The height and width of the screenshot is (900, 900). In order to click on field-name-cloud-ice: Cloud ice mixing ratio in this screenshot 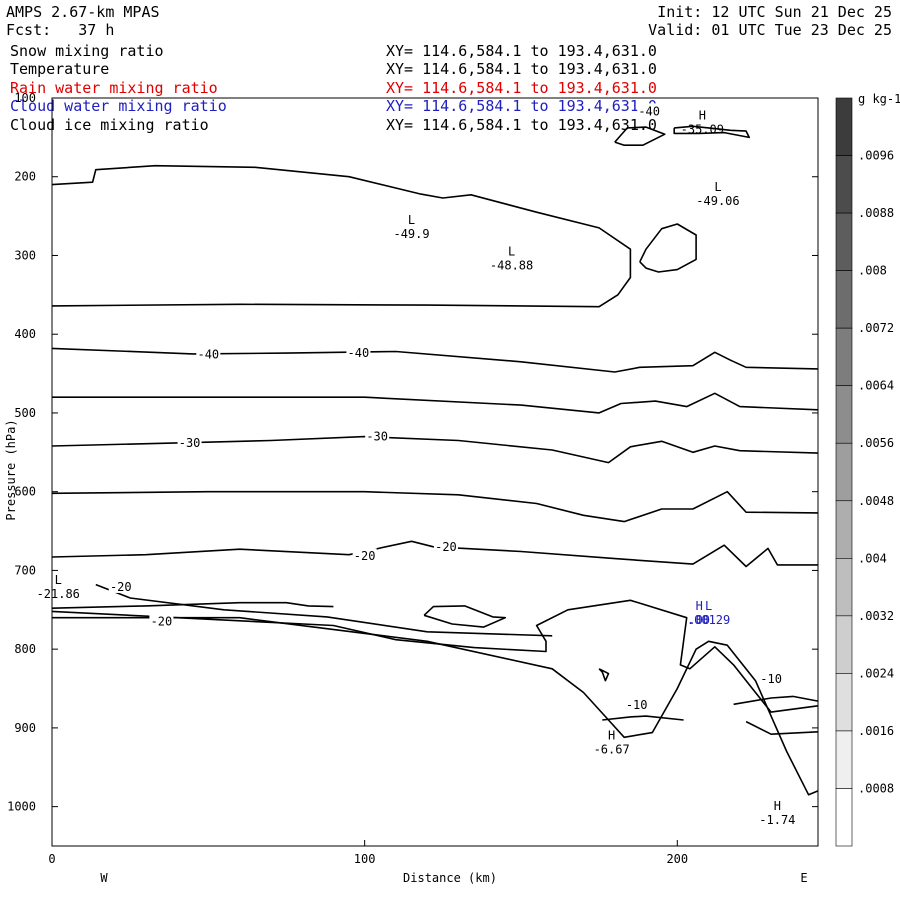, I will do `click(109, 125)`.